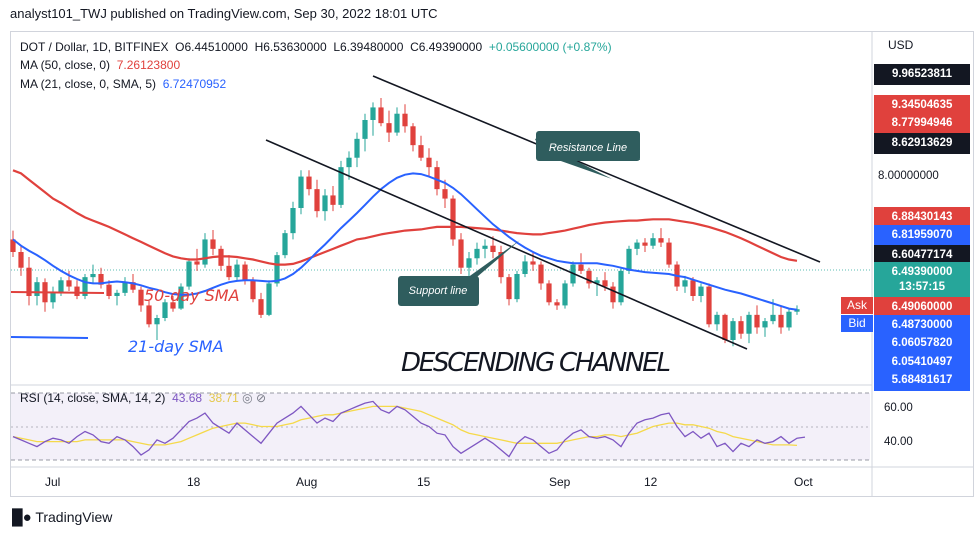 Image resolution: width=977 pixels, height=536 pixels. Describe the element at coordinates (261, 398) in the screenshot. I see `hide-icon: ⊘` at that location.